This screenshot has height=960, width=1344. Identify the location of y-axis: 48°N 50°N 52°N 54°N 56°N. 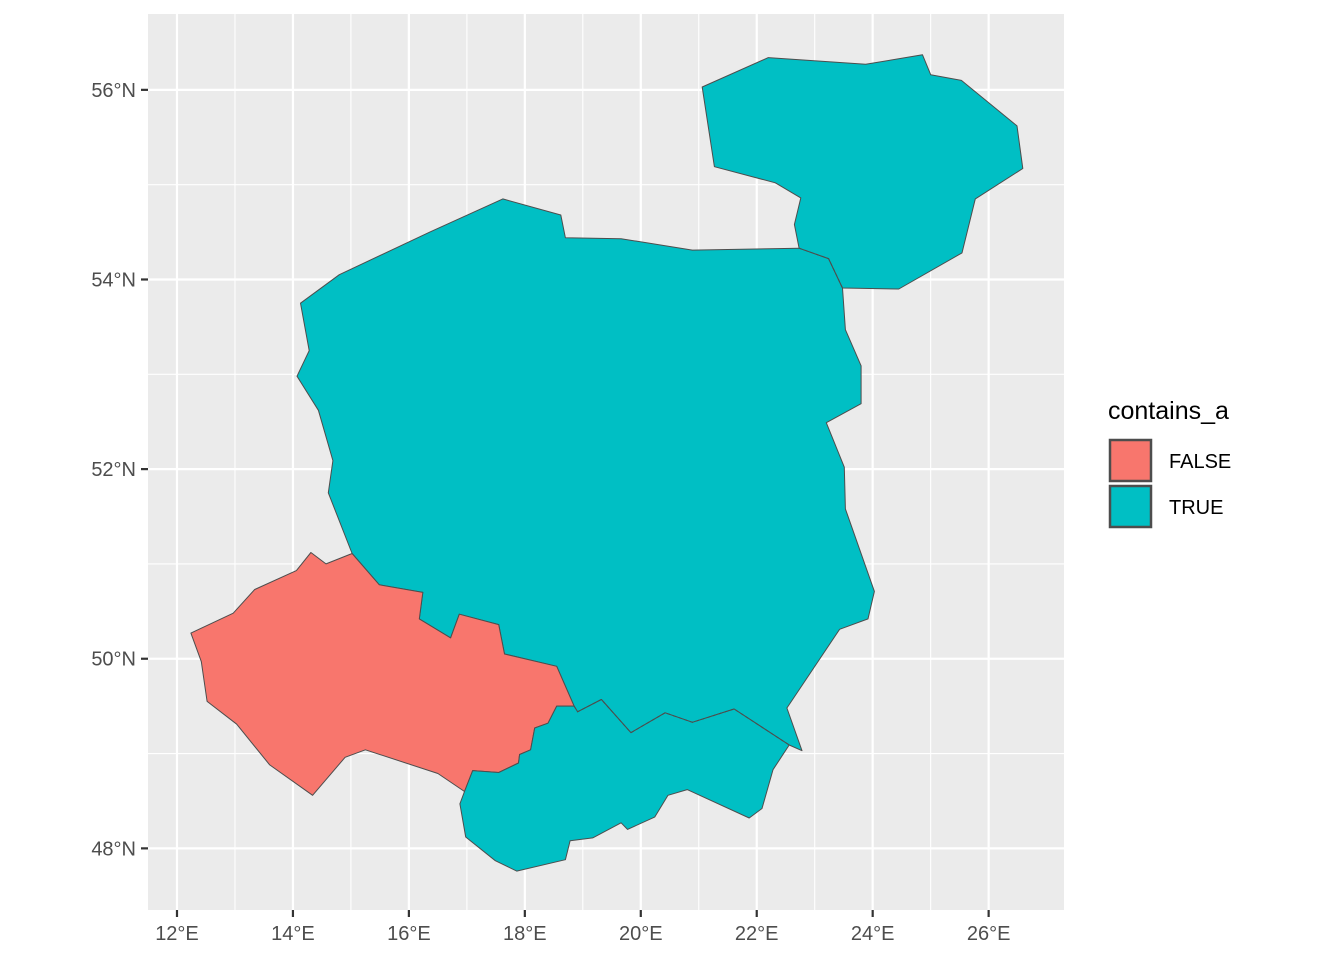
(119, 470).